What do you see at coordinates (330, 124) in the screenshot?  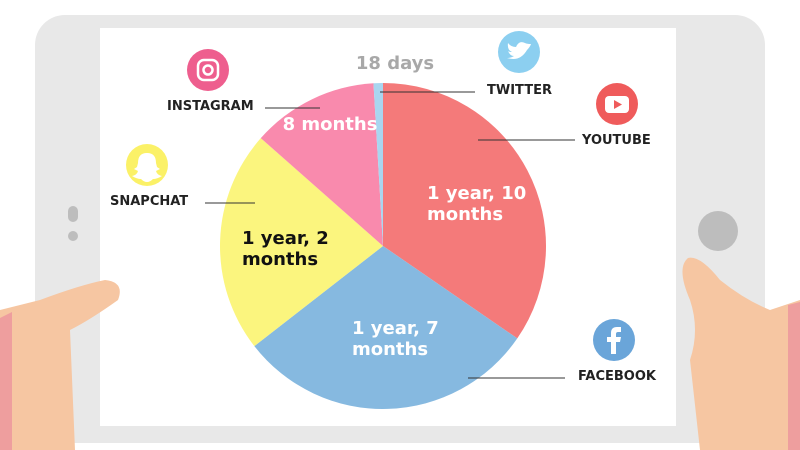 I see `value-label: 8 months` at bounding box center [330, 124].